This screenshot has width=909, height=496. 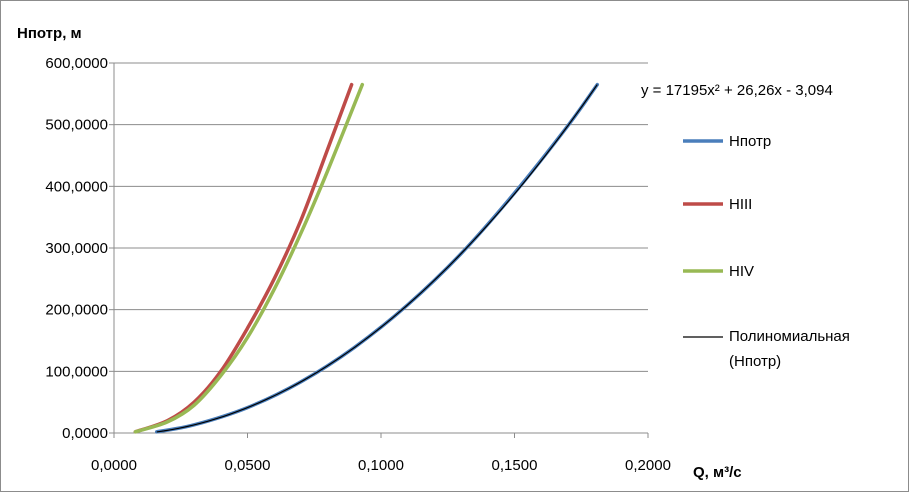 What do you see at coordinates (85, 433) in the screenshot?
I see `y-tick-label: 0,0000` at bounding box center [85, 433].